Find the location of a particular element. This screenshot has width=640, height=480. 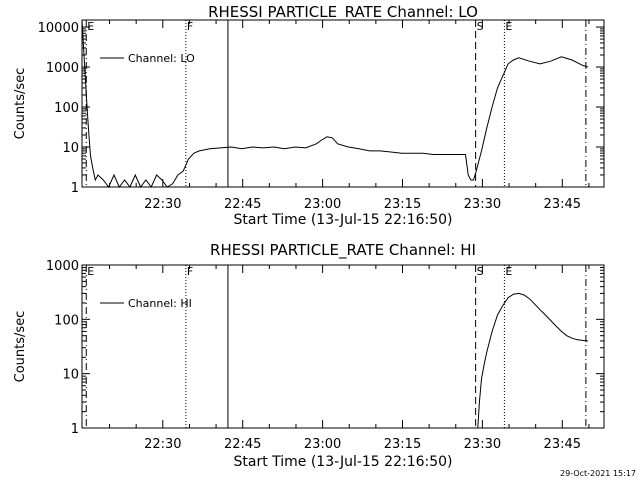

chart-title: RHESSI PARTICLE_RATE Channel: LO is located at coordinates (343, 12).